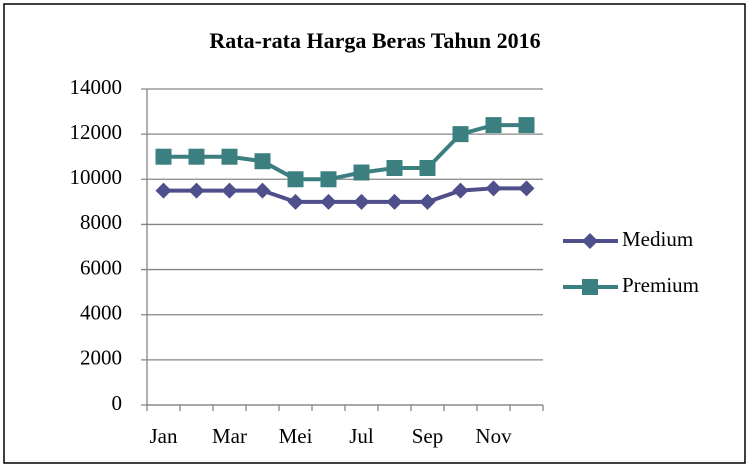 Image resolution: width=749 pixels, height=467 pixels. Describe the element at coordinates (117, 403) in the screenshot. I see `y-tick-label: 0` at that location.